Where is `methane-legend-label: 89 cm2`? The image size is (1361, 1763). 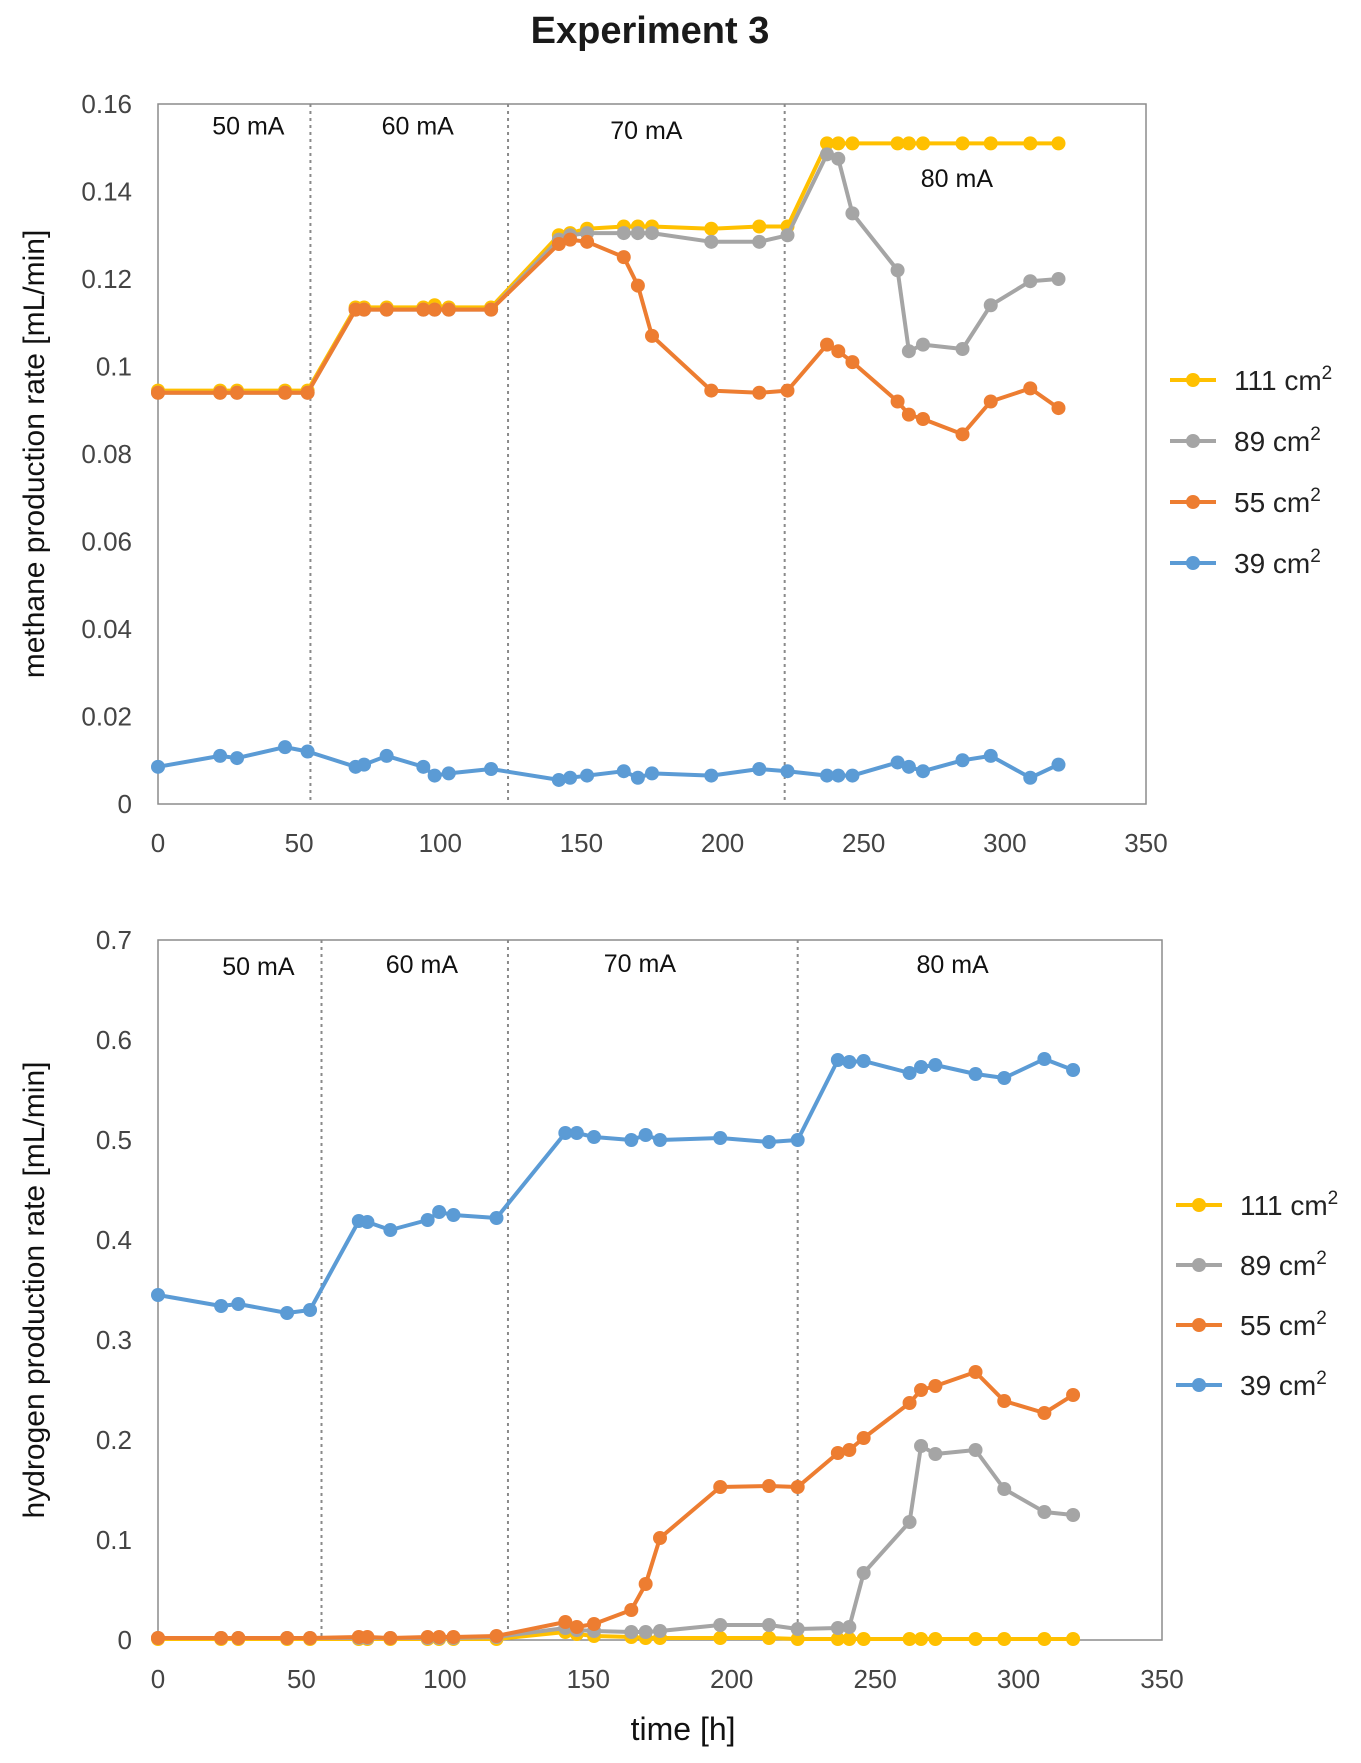 methane-legend-label: 89 cm2 is located at coordinates (1277, 440).